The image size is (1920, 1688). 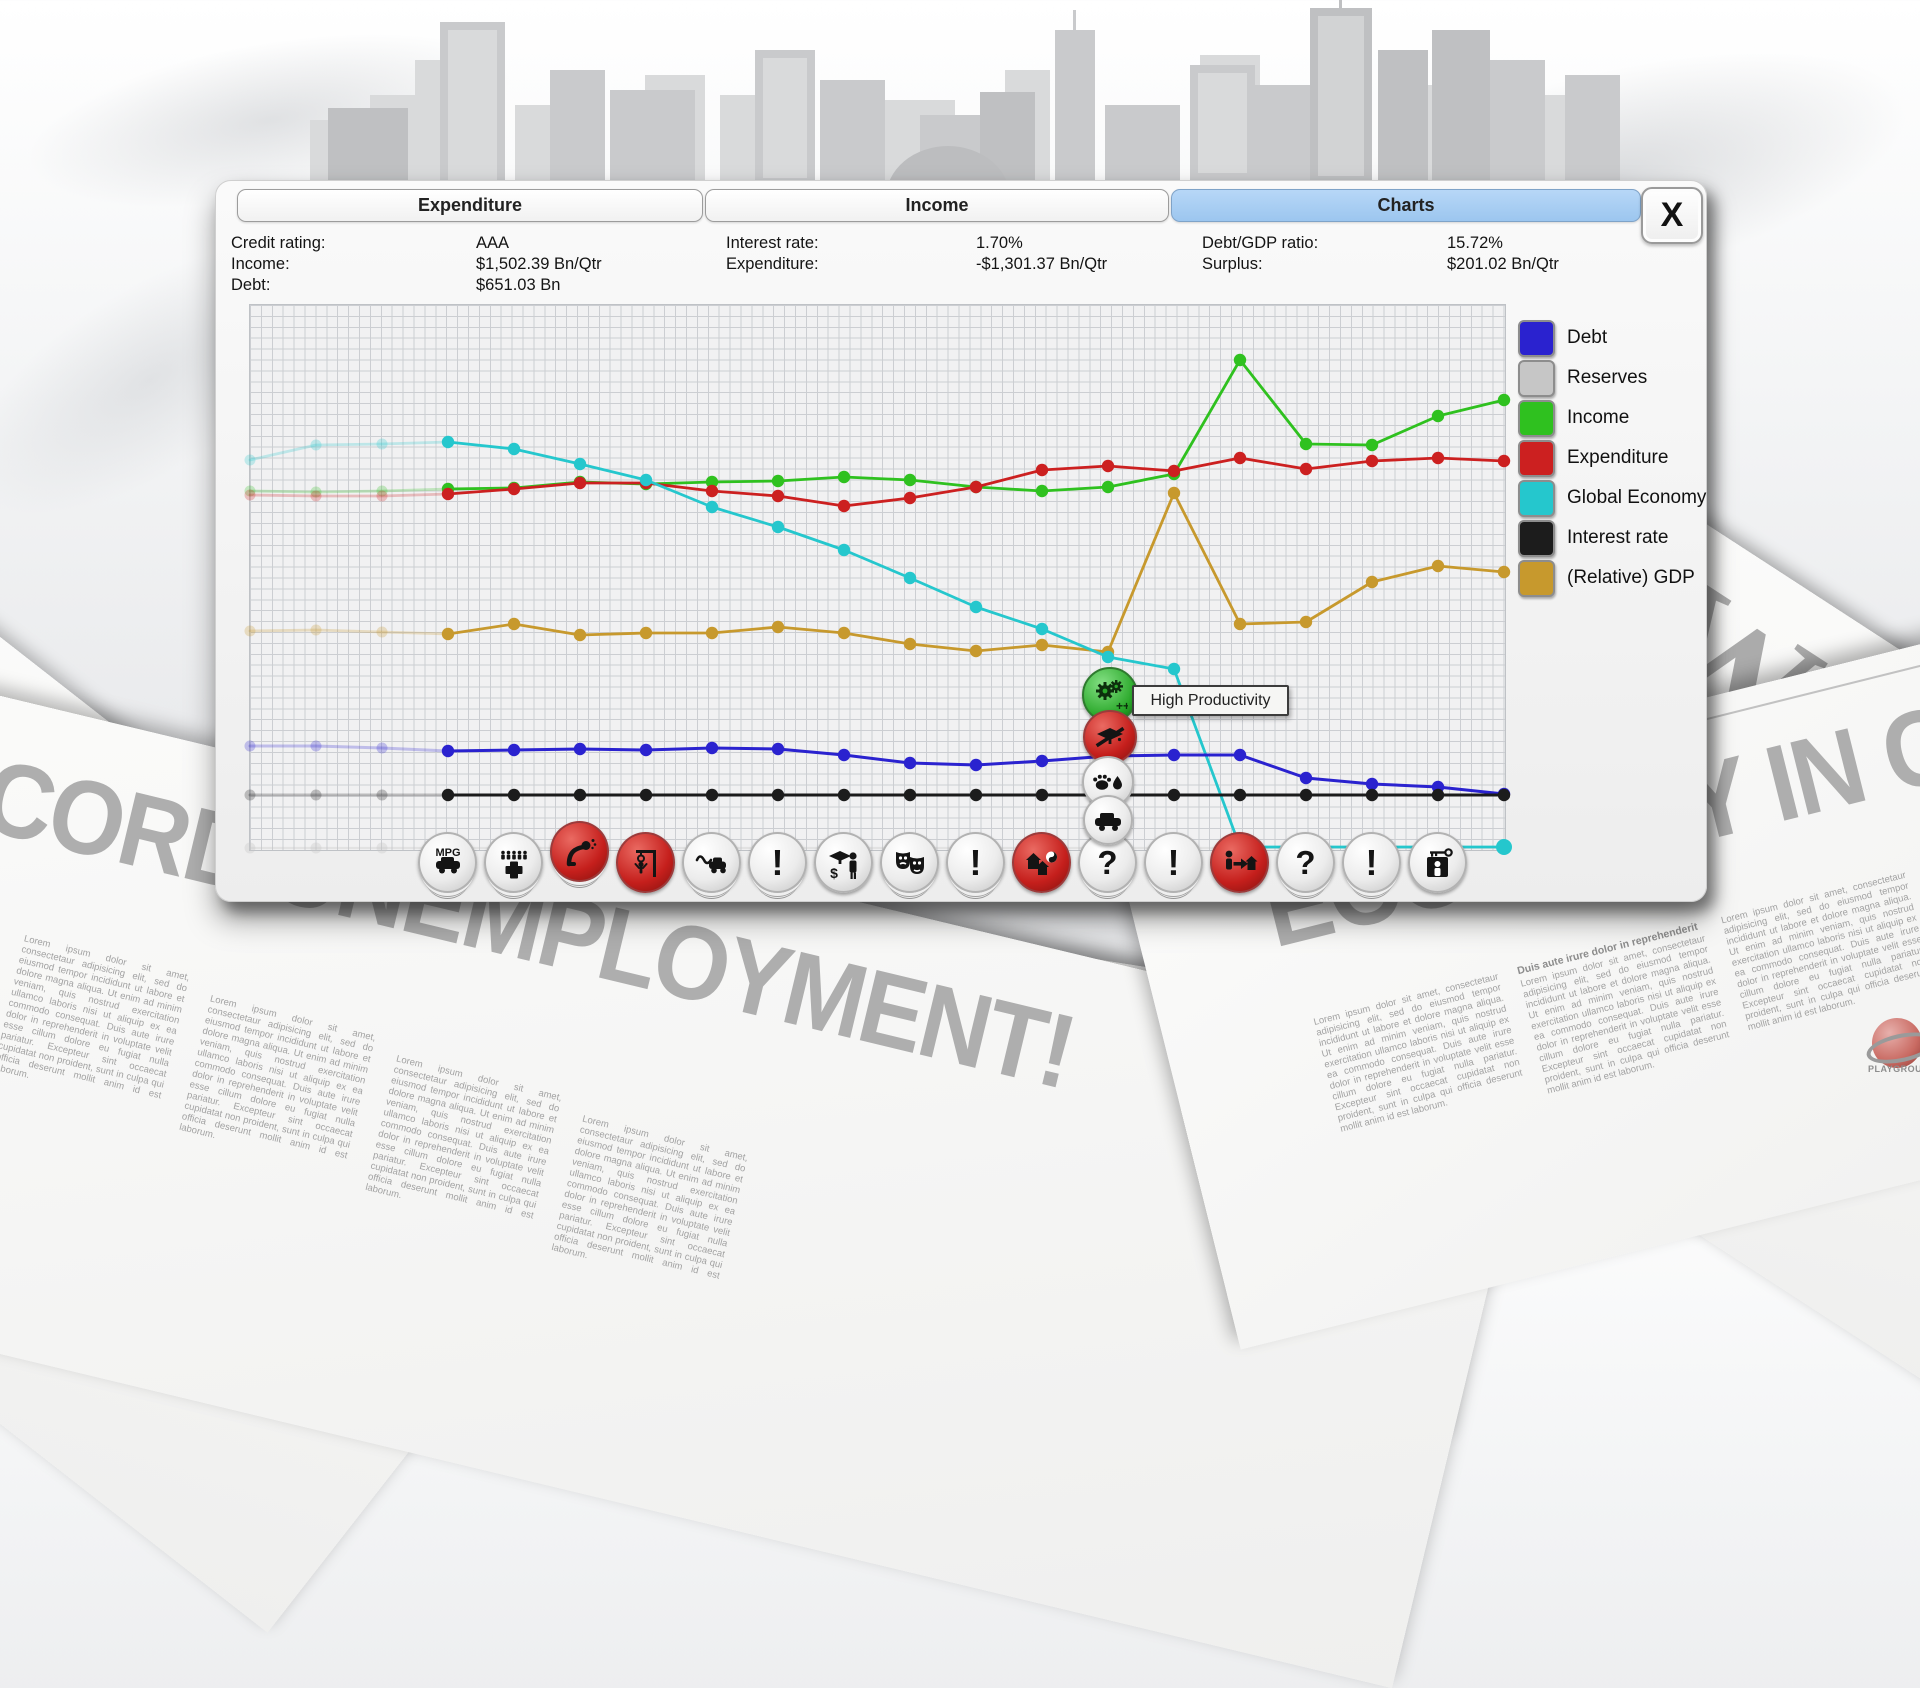 I want to click on emigration-icon, so click(x=1239, y=862).